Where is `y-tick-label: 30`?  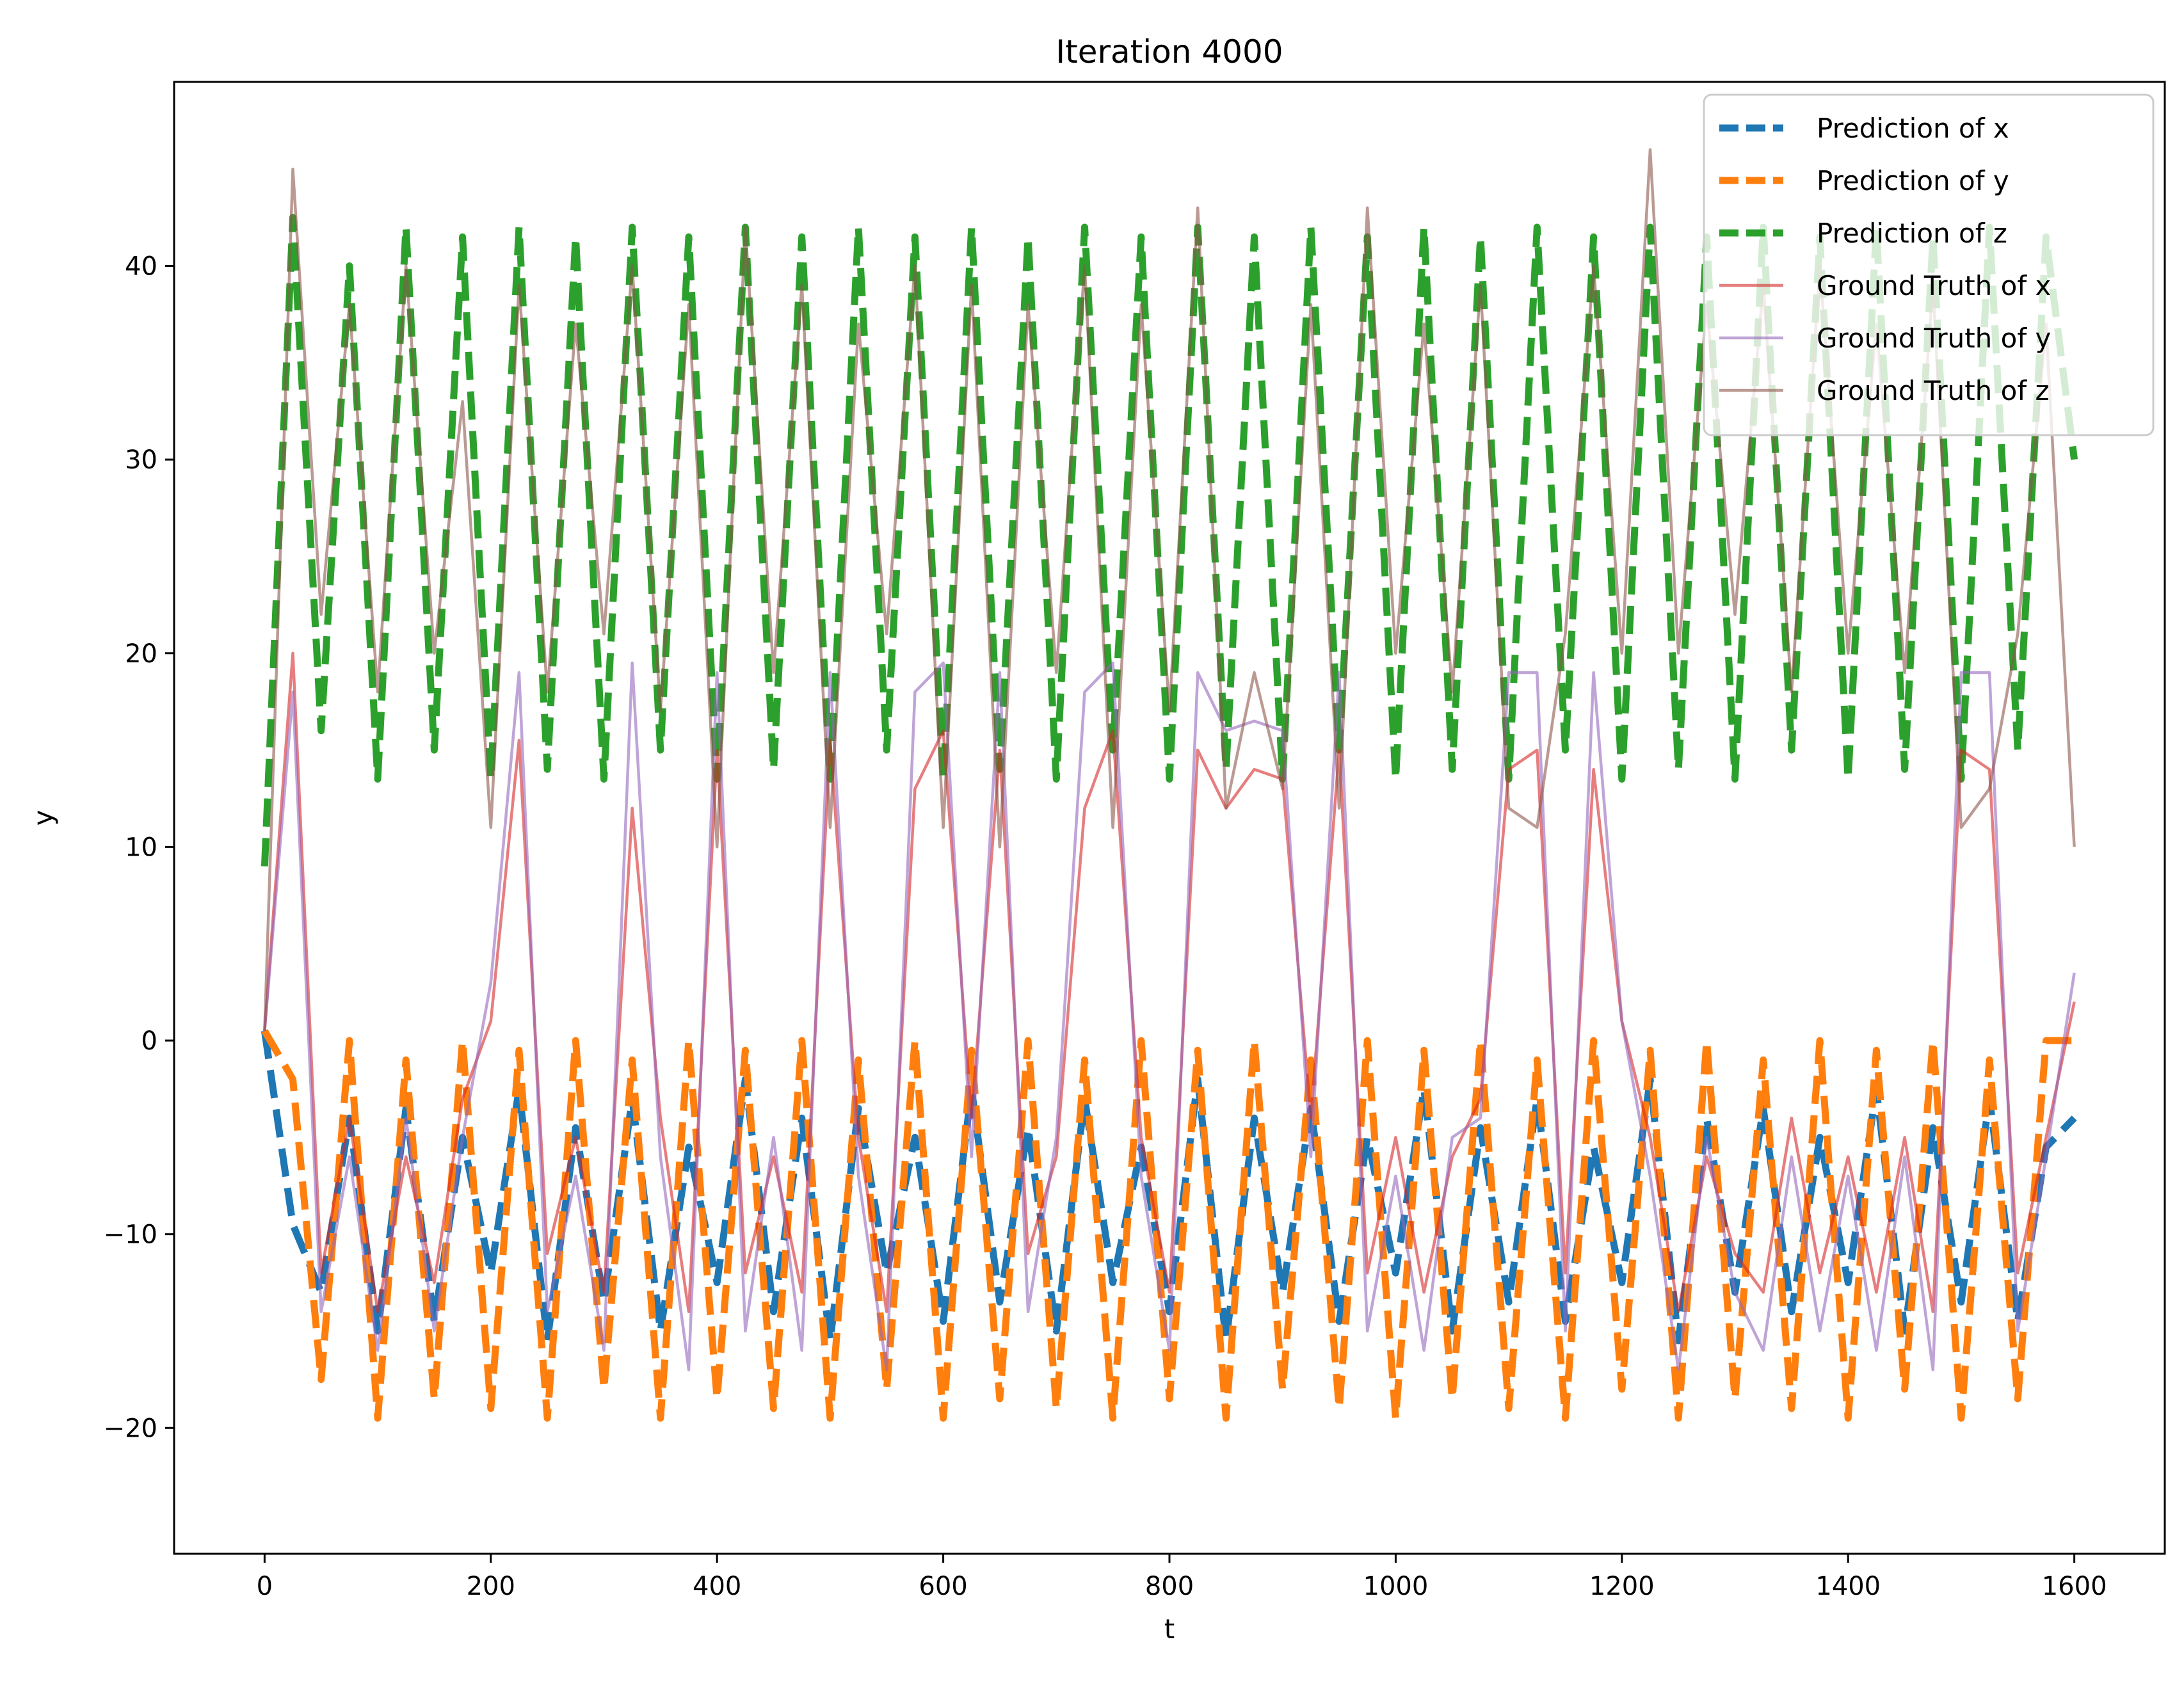
y-tick-label: 30 is located at coordinates (141, 460).